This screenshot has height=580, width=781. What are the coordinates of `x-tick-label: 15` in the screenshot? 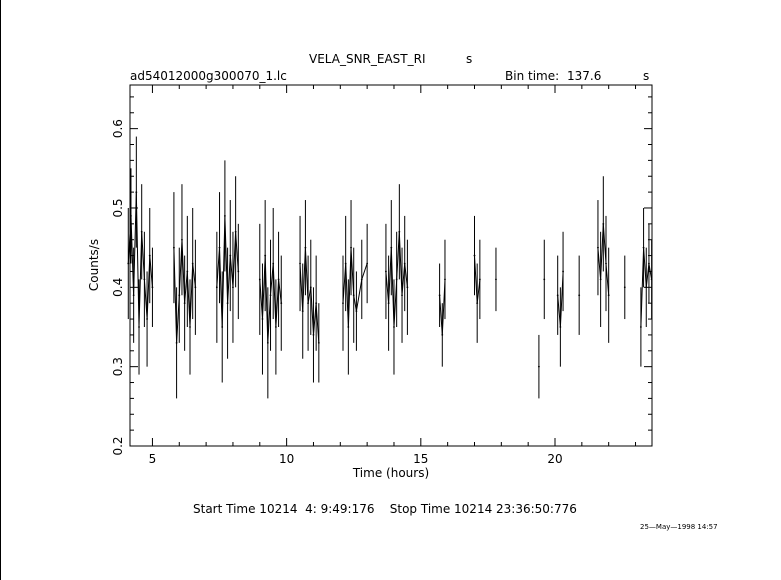 It's located at (420, 459).